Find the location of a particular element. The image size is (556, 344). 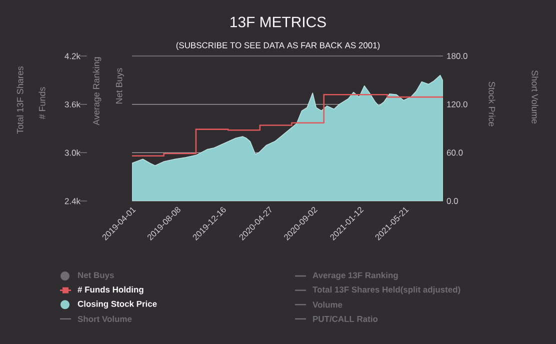

y2-tick-label: 120.0 is located at coordinates (457, 104).